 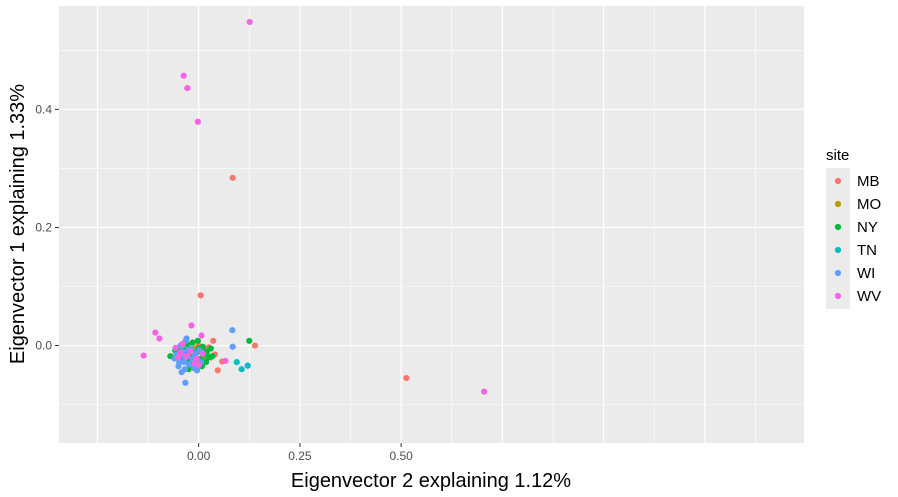 I want to click on x-tick-label: 0.25, so click(x=300, y=456).